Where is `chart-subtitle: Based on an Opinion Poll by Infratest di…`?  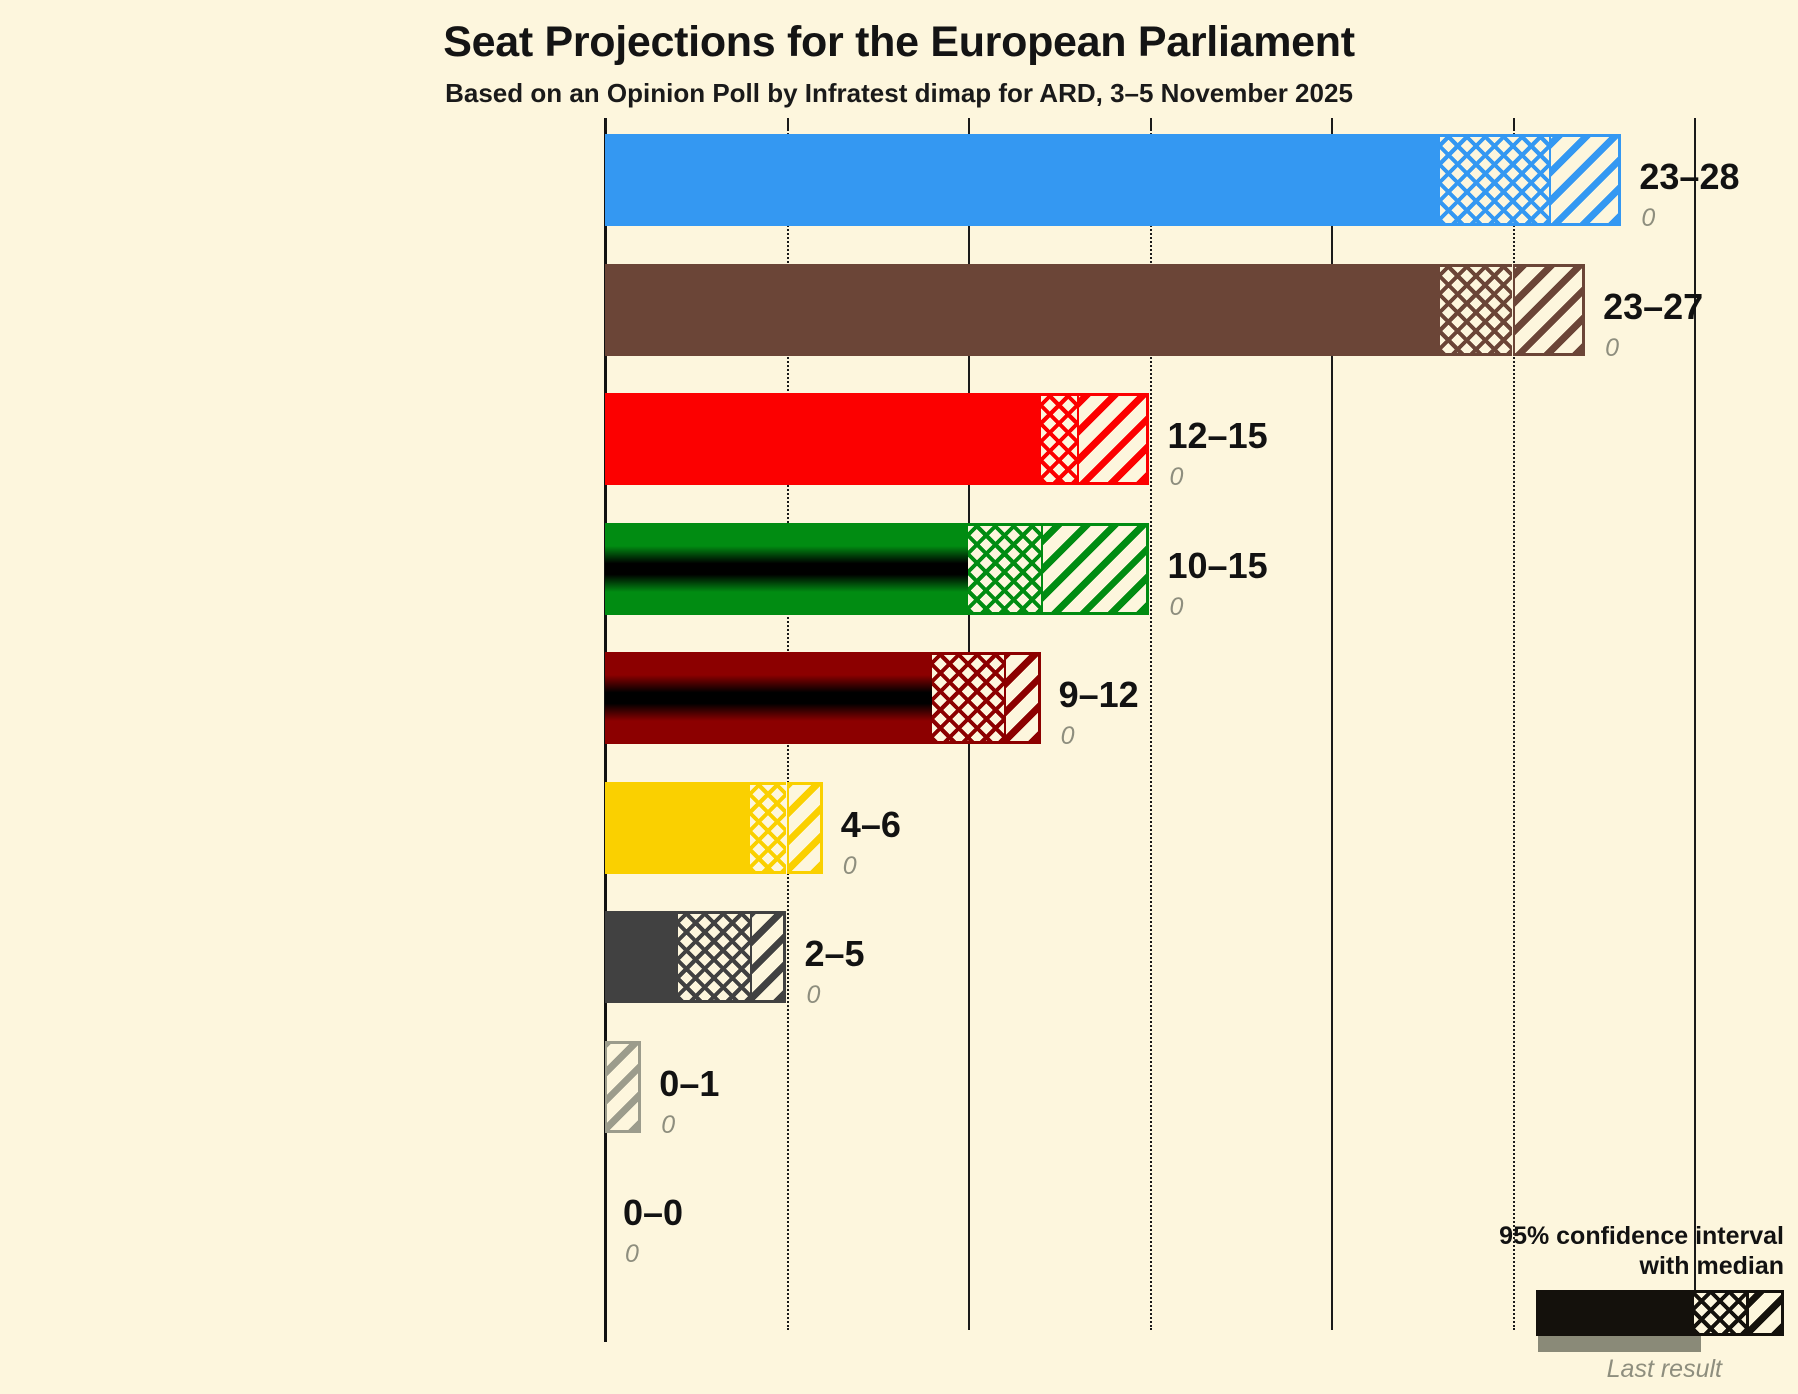 chart-subtitle: Based on an Opinion Poll by Infratest di… is located at coordinates (899, 93).